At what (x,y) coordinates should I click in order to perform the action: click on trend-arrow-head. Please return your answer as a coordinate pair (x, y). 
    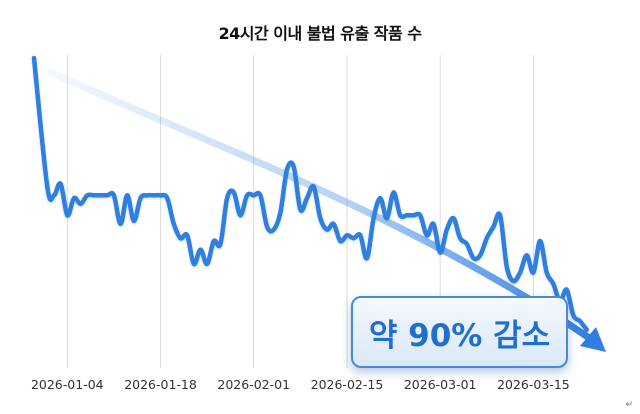
    Looking at the image, I should click on (593, 339).